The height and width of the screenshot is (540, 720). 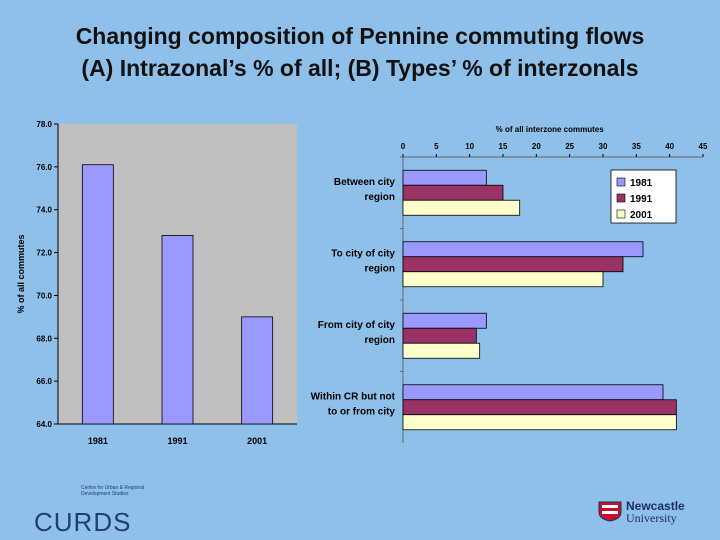 I want to click on chart-b-category-label: To city of city, so click(x=363, y=253).